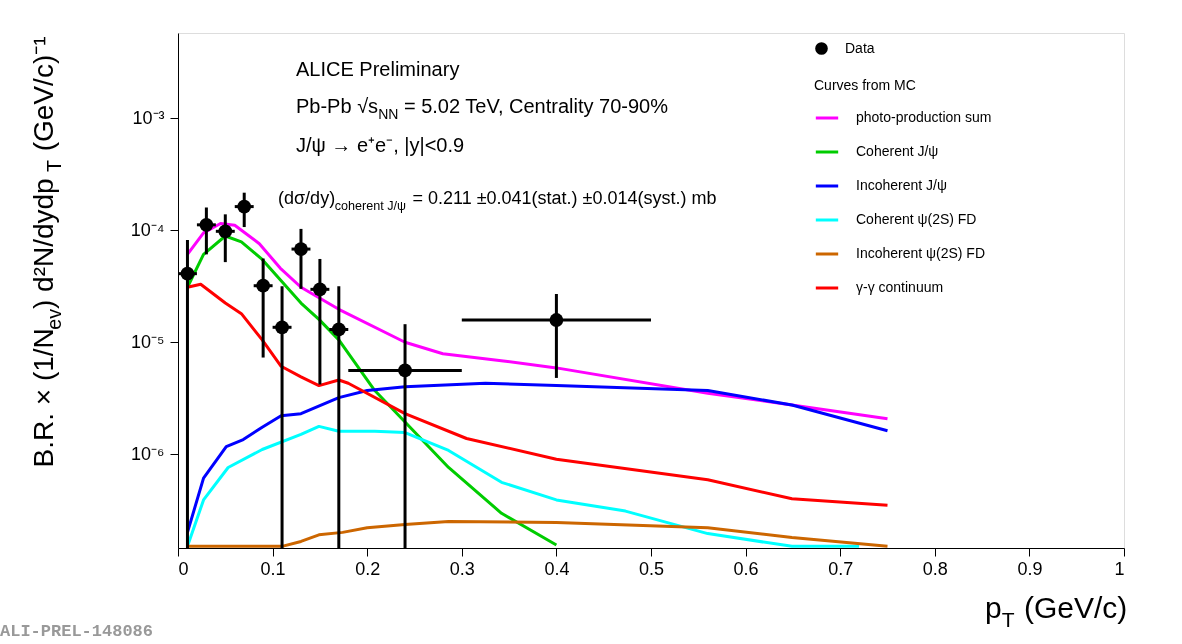 The image size is (1182, 644). Describe the element at coordinates (462, 568) in the screenshot. I see `x-tick-label: 0.3` at that location.